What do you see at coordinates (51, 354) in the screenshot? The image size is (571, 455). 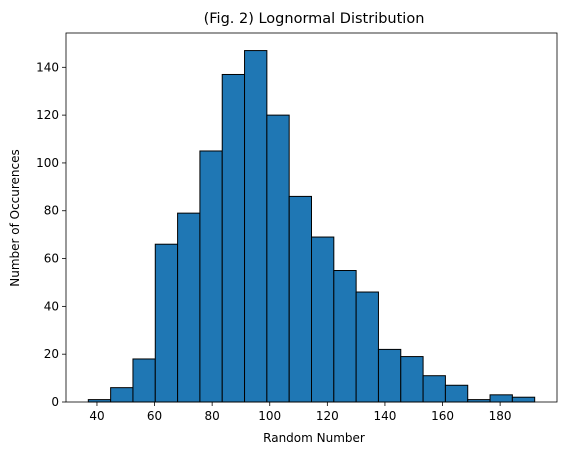 I see `y-tick-label: 20` at bounding box center [51, 354].